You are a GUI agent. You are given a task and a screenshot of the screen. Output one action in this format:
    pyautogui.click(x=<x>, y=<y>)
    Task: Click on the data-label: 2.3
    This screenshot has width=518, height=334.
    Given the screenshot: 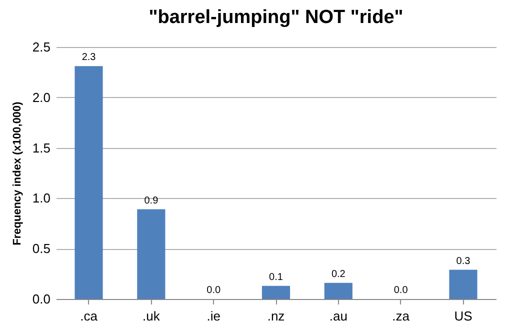 What is the action you would take?
    pyautogui.click(x=89, y=58)
    